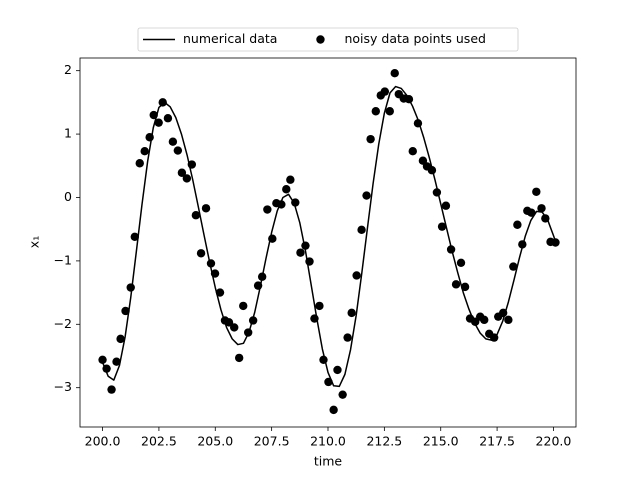 The image size is (640, 480). I want to click on legend: numerical data noisy data points used, so click(328, 39).